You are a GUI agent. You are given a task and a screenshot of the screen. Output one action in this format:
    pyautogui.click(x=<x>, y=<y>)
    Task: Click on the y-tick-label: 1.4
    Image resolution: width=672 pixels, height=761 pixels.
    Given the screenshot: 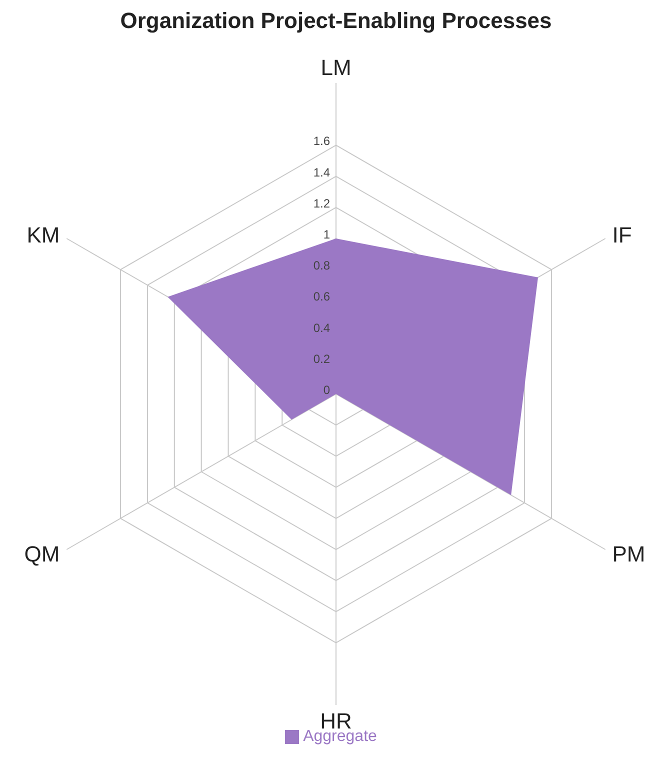 What is the action you would take?
    pyautogui.click(x=321, y=172)
    